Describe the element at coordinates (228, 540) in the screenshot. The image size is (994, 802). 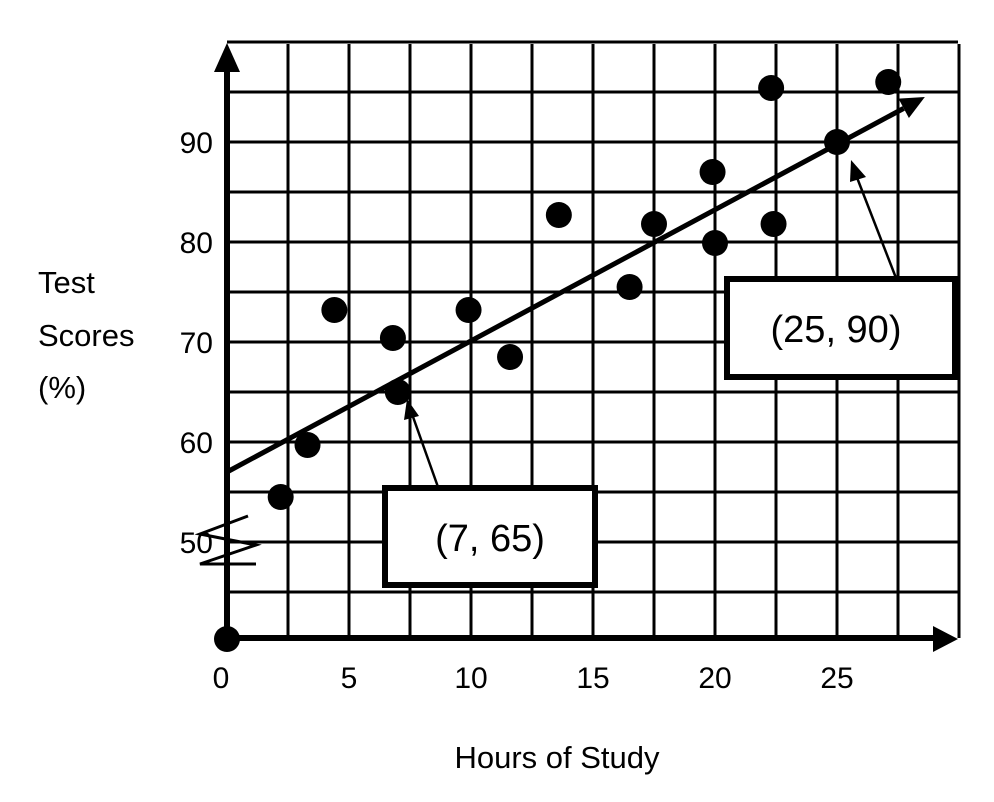
I see `axis-break-icon` at that location.